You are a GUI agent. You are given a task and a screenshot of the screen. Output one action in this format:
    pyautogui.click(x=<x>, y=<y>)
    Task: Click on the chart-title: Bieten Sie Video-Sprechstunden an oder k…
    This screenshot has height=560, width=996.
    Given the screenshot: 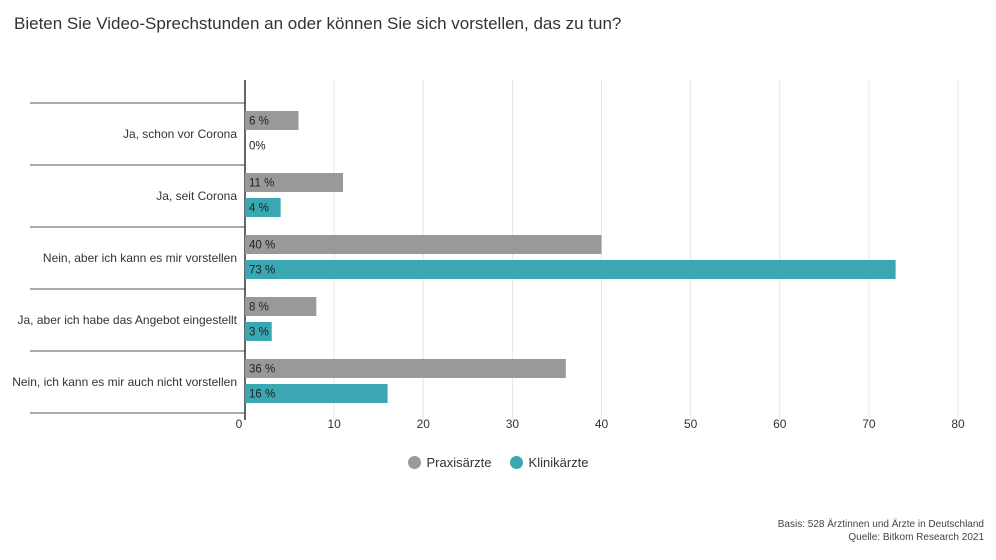 What is the action you would take?
    pyautogui.click(x=318, y=23)
    